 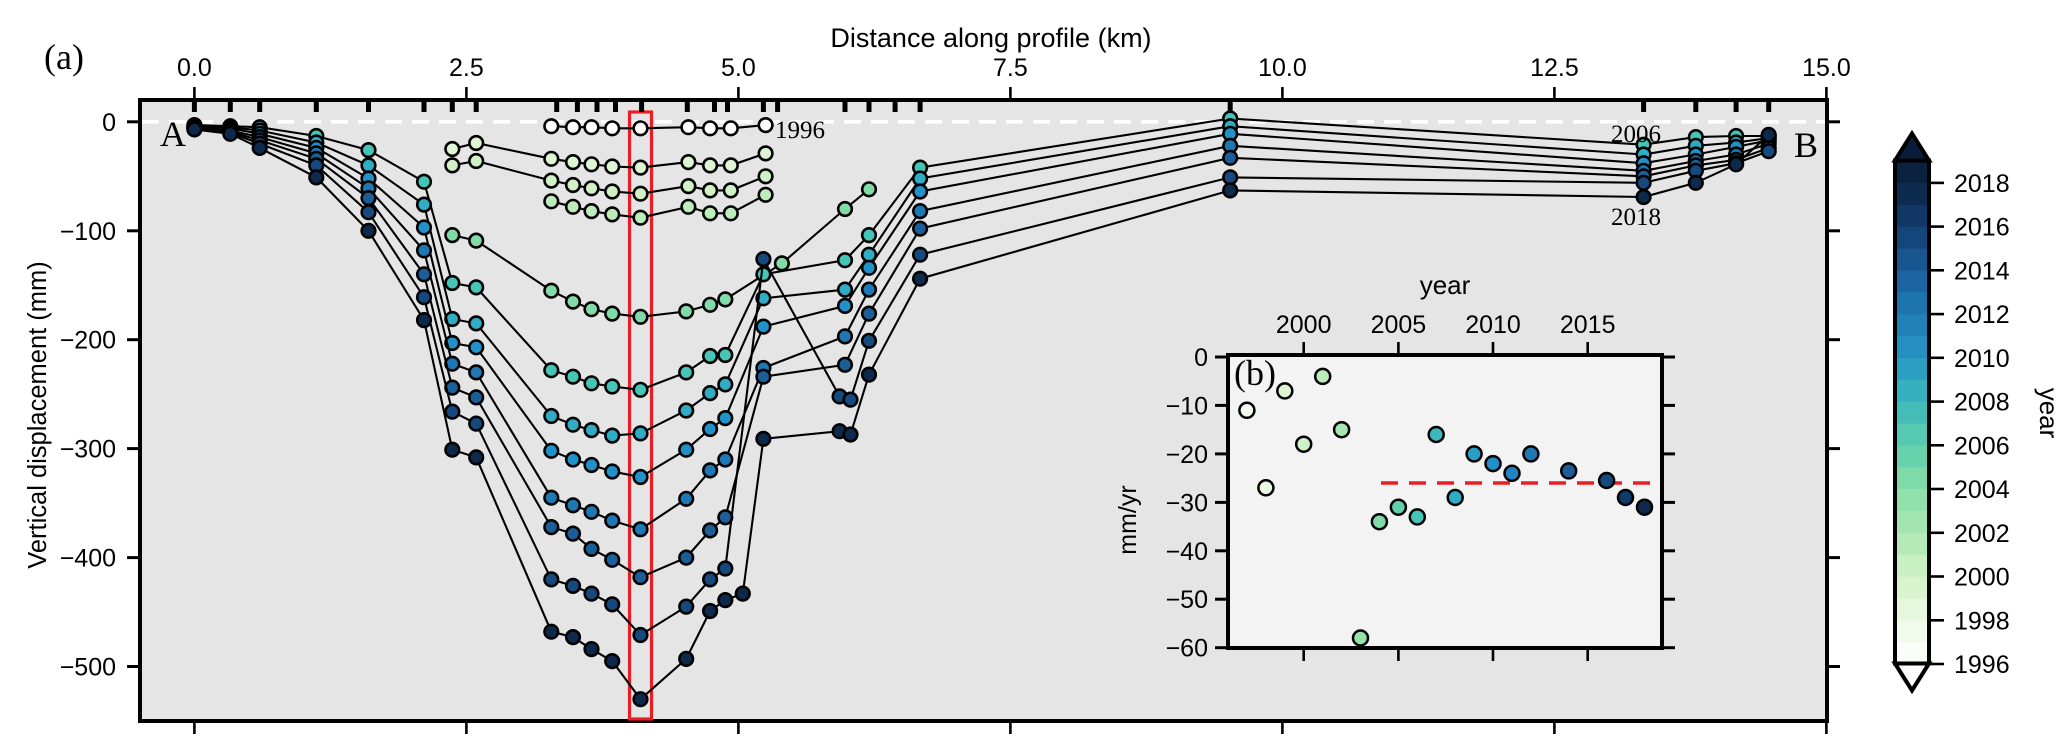 What do you see at coordinates (1982, 271) in the screenshot?
I see `svg-text: 2014` at bounding box center [1982, 271].